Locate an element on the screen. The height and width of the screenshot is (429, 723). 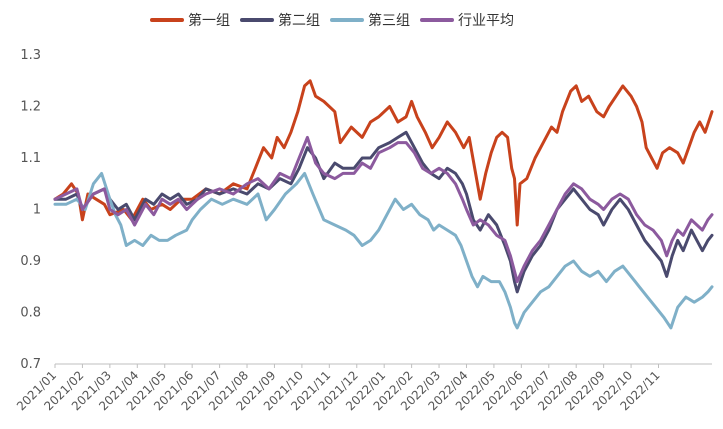
y-tick-label: 0.7 is located at coordinates (30, 364).